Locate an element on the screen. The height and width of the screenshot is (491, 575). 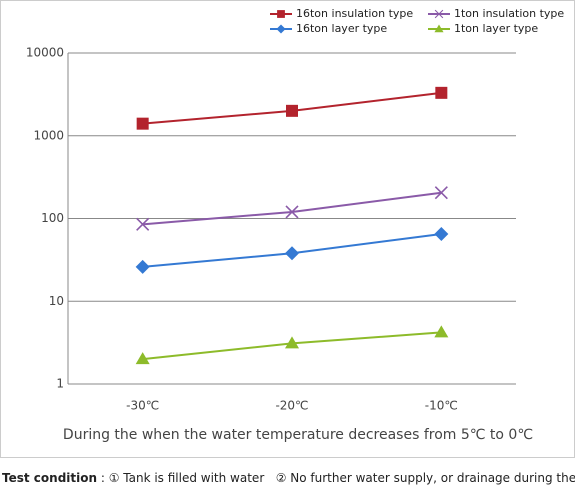
x-tick-label: -20℃ is located at coordinates (291, 406).